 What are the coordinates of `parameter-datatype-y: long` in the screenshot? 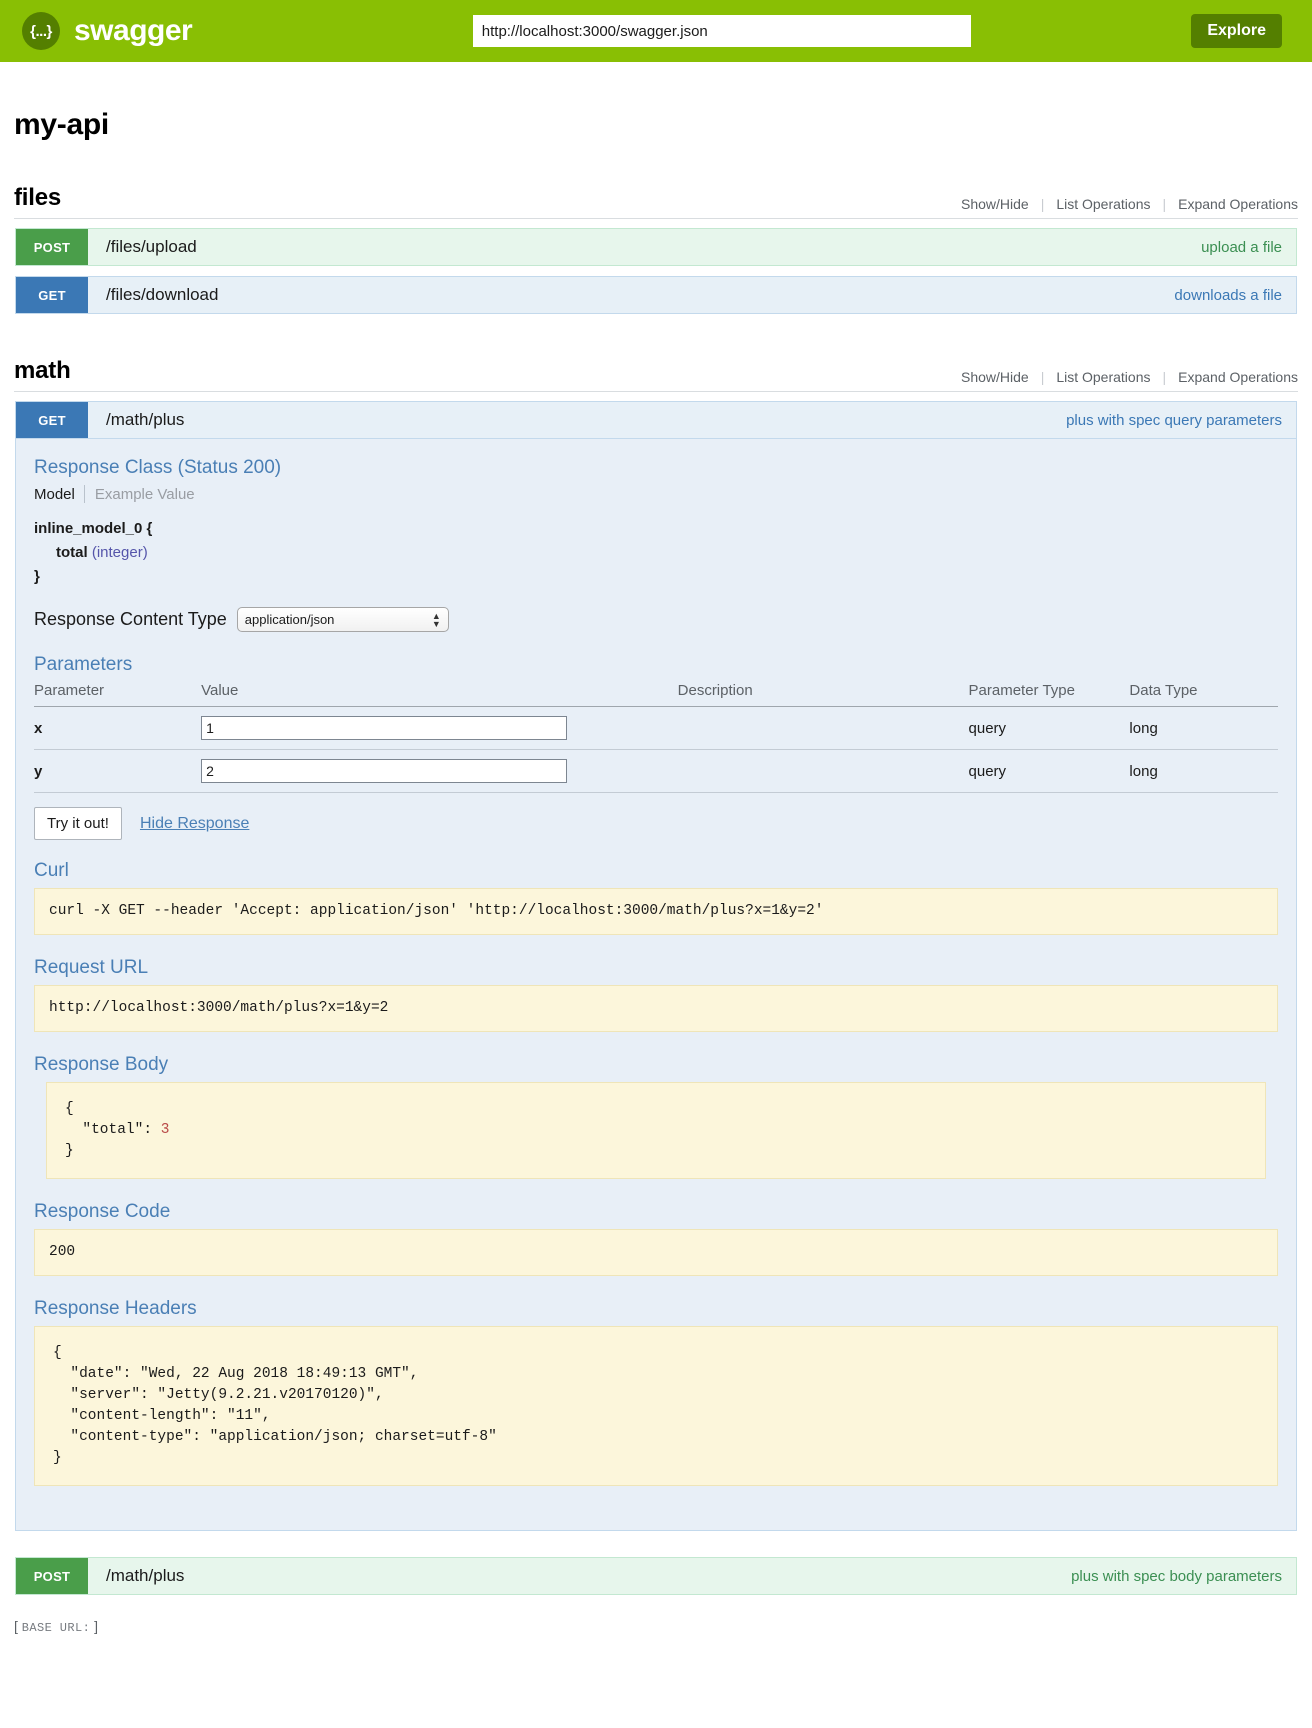 It's located at (1203, 771).